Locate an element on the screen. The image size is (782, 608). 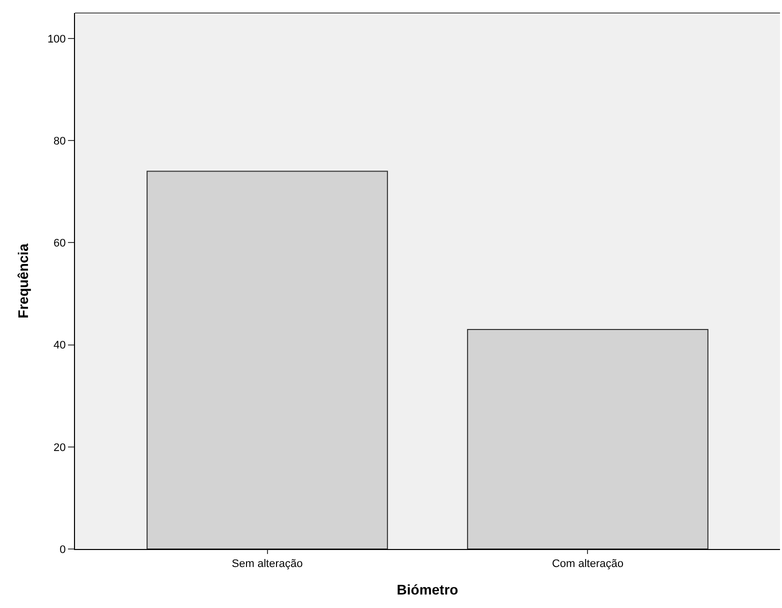
x-axis-title: Biómetro is located at coordinates (427, 590).